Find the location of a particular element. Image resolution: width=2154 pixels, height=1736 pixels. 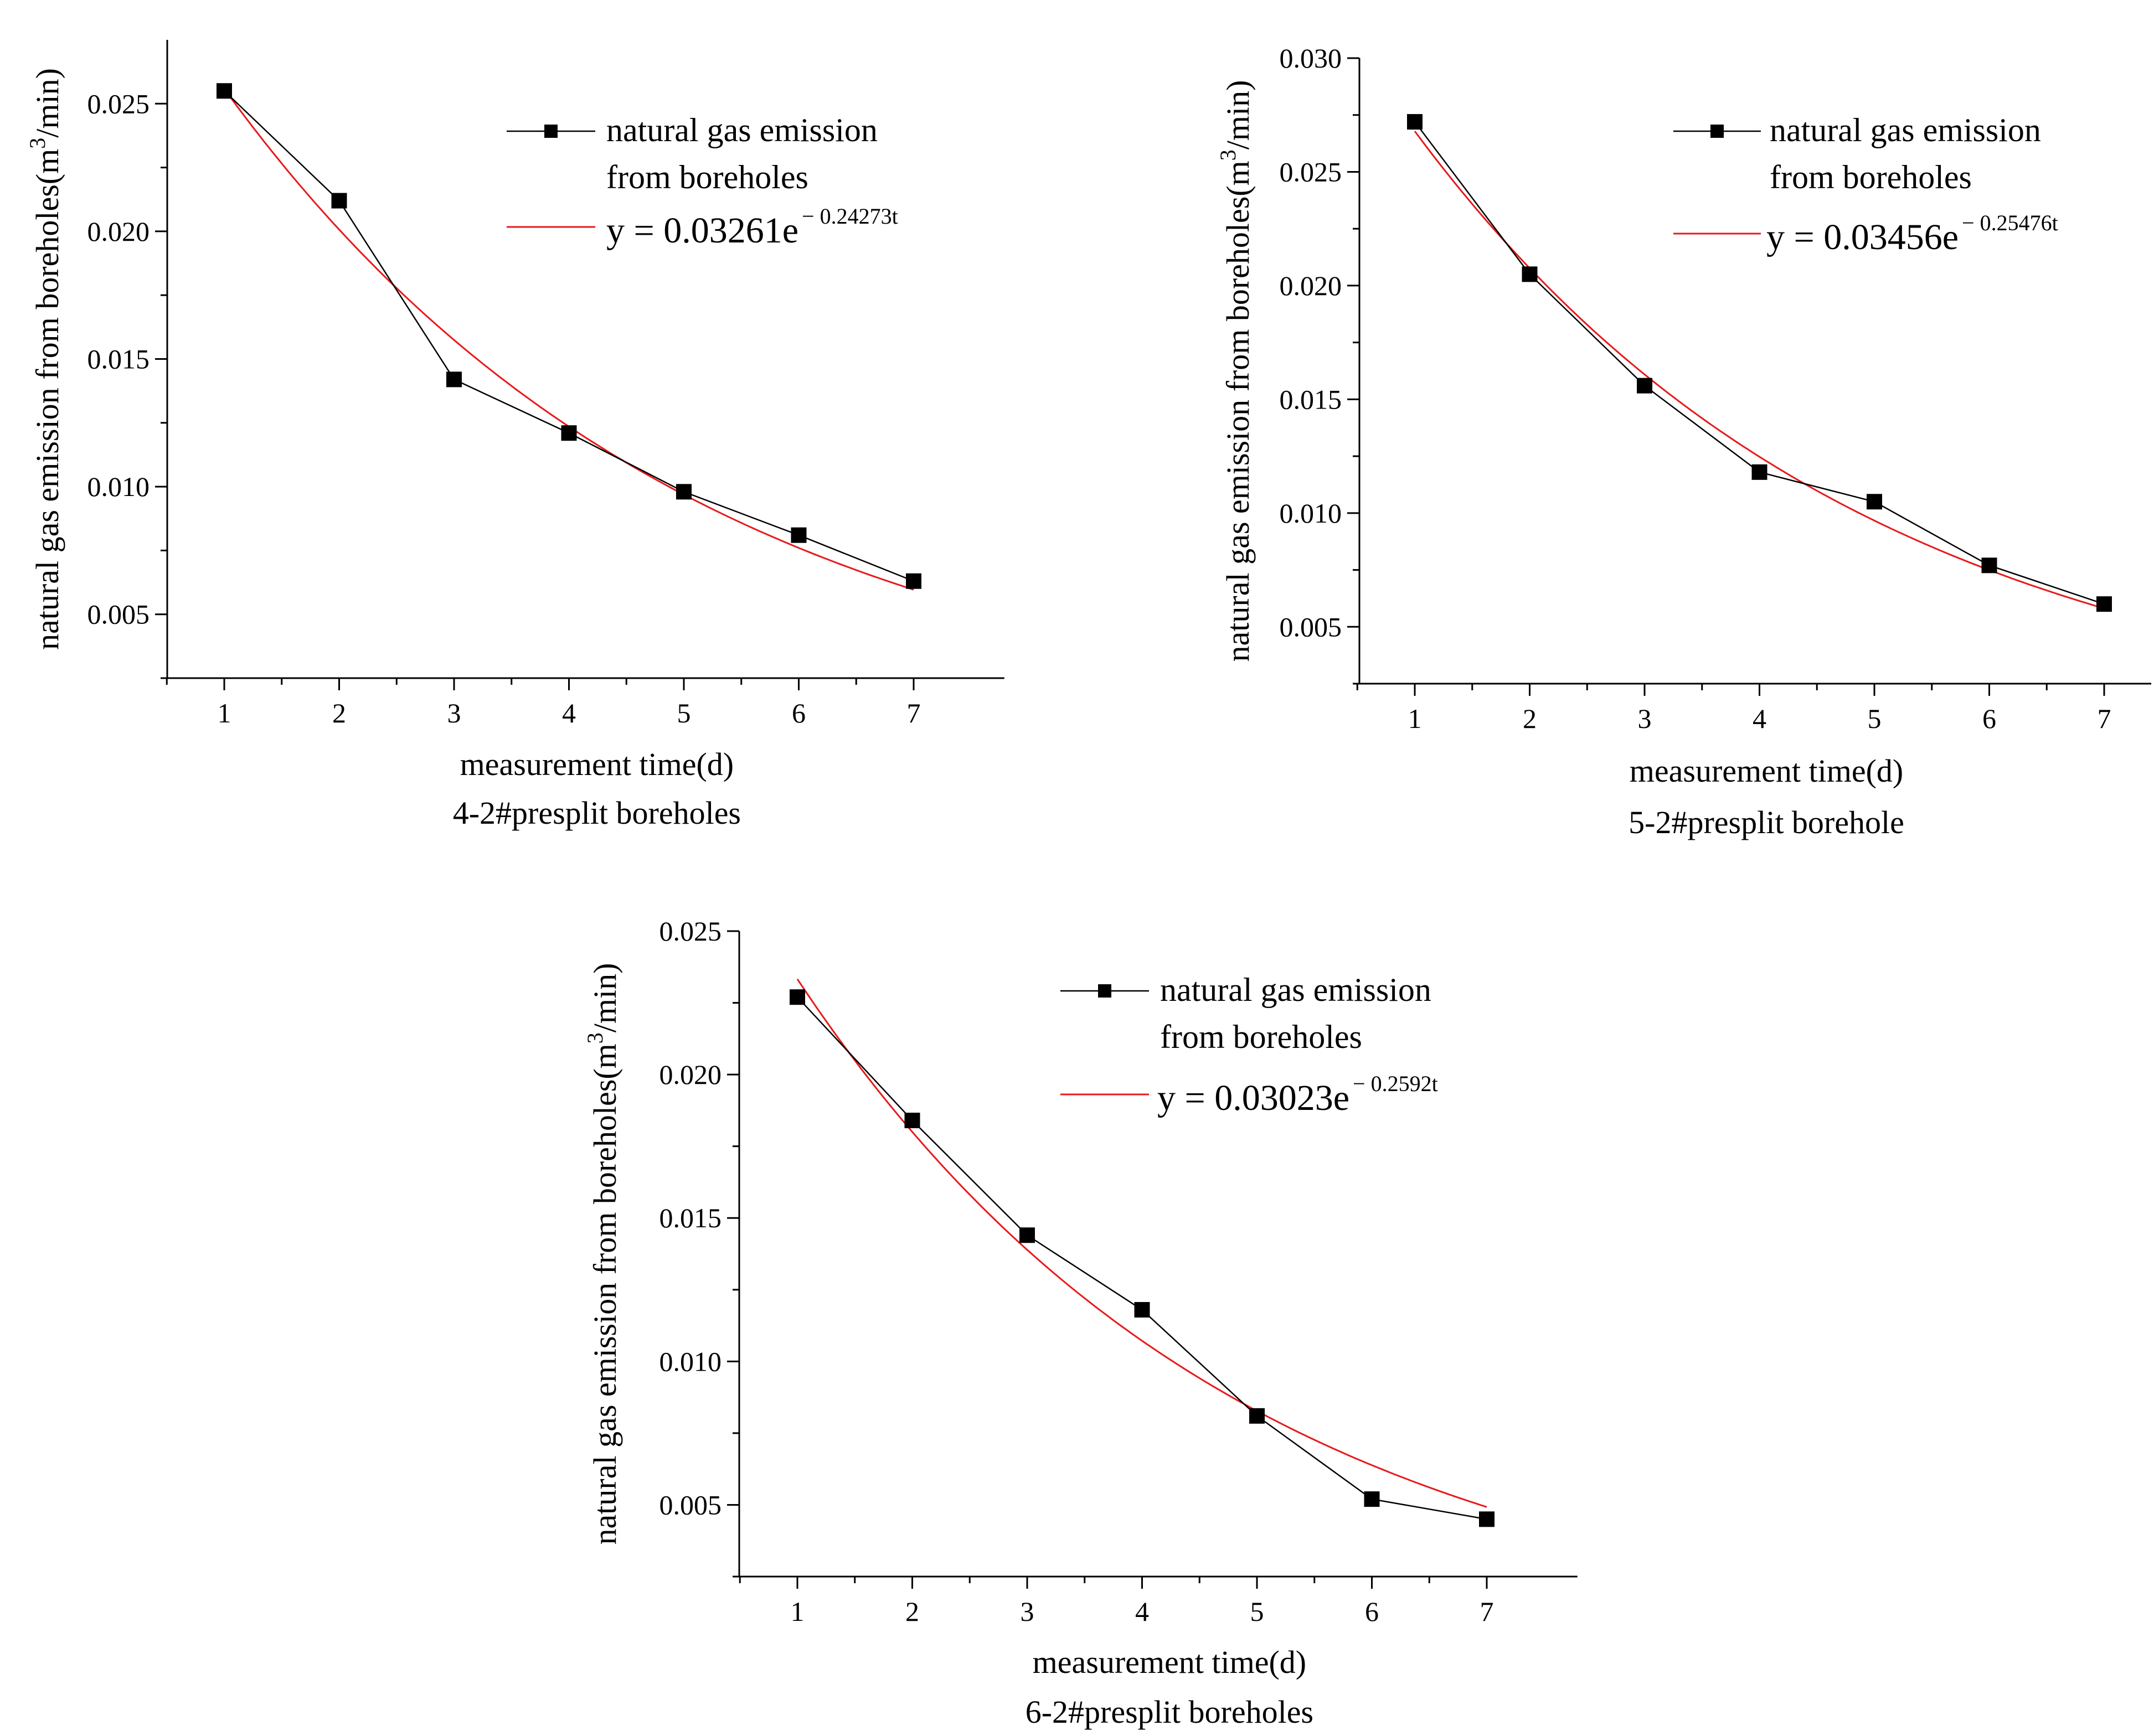

y-tick-label: 0.030 is located at coordinates (1311, 58).